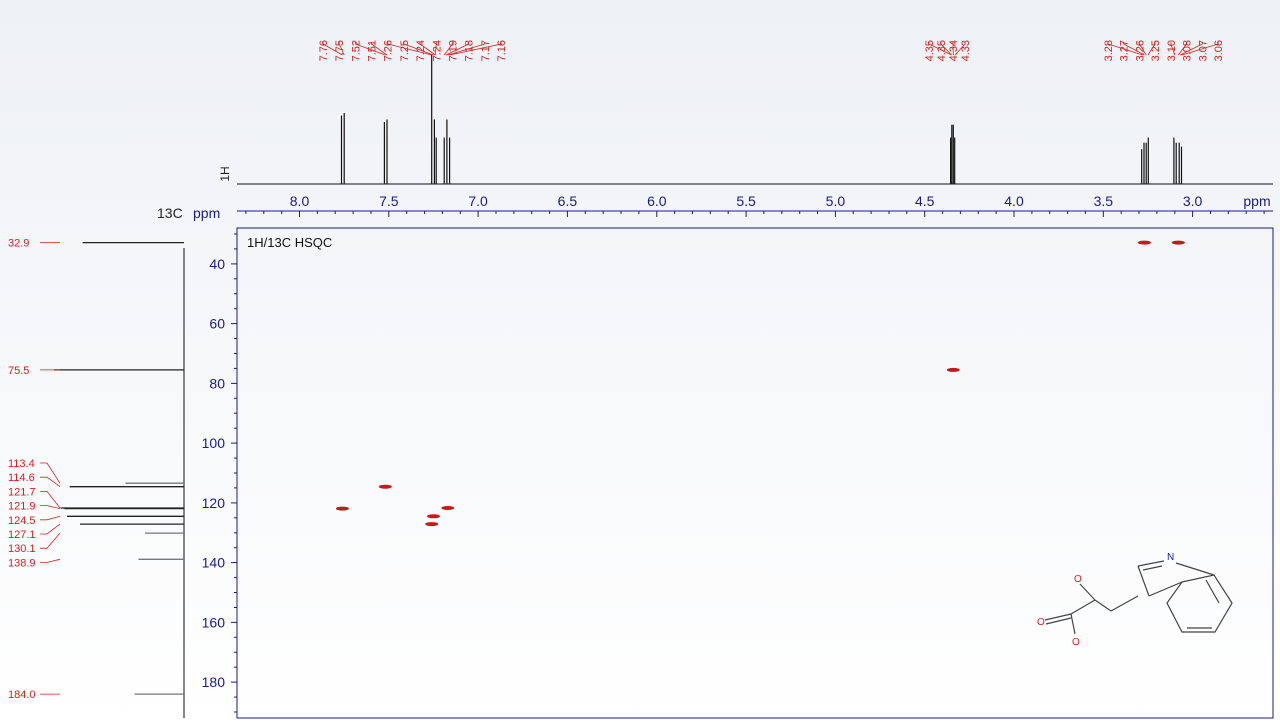 This screenshot has width=1280, height=726. I want to click on x-axis: 8.0 7.5 7.0 6.5 6.0 5.5 5.0 4.5 4.0 3.5 3.0 ppm 1H, so click(745, 191).